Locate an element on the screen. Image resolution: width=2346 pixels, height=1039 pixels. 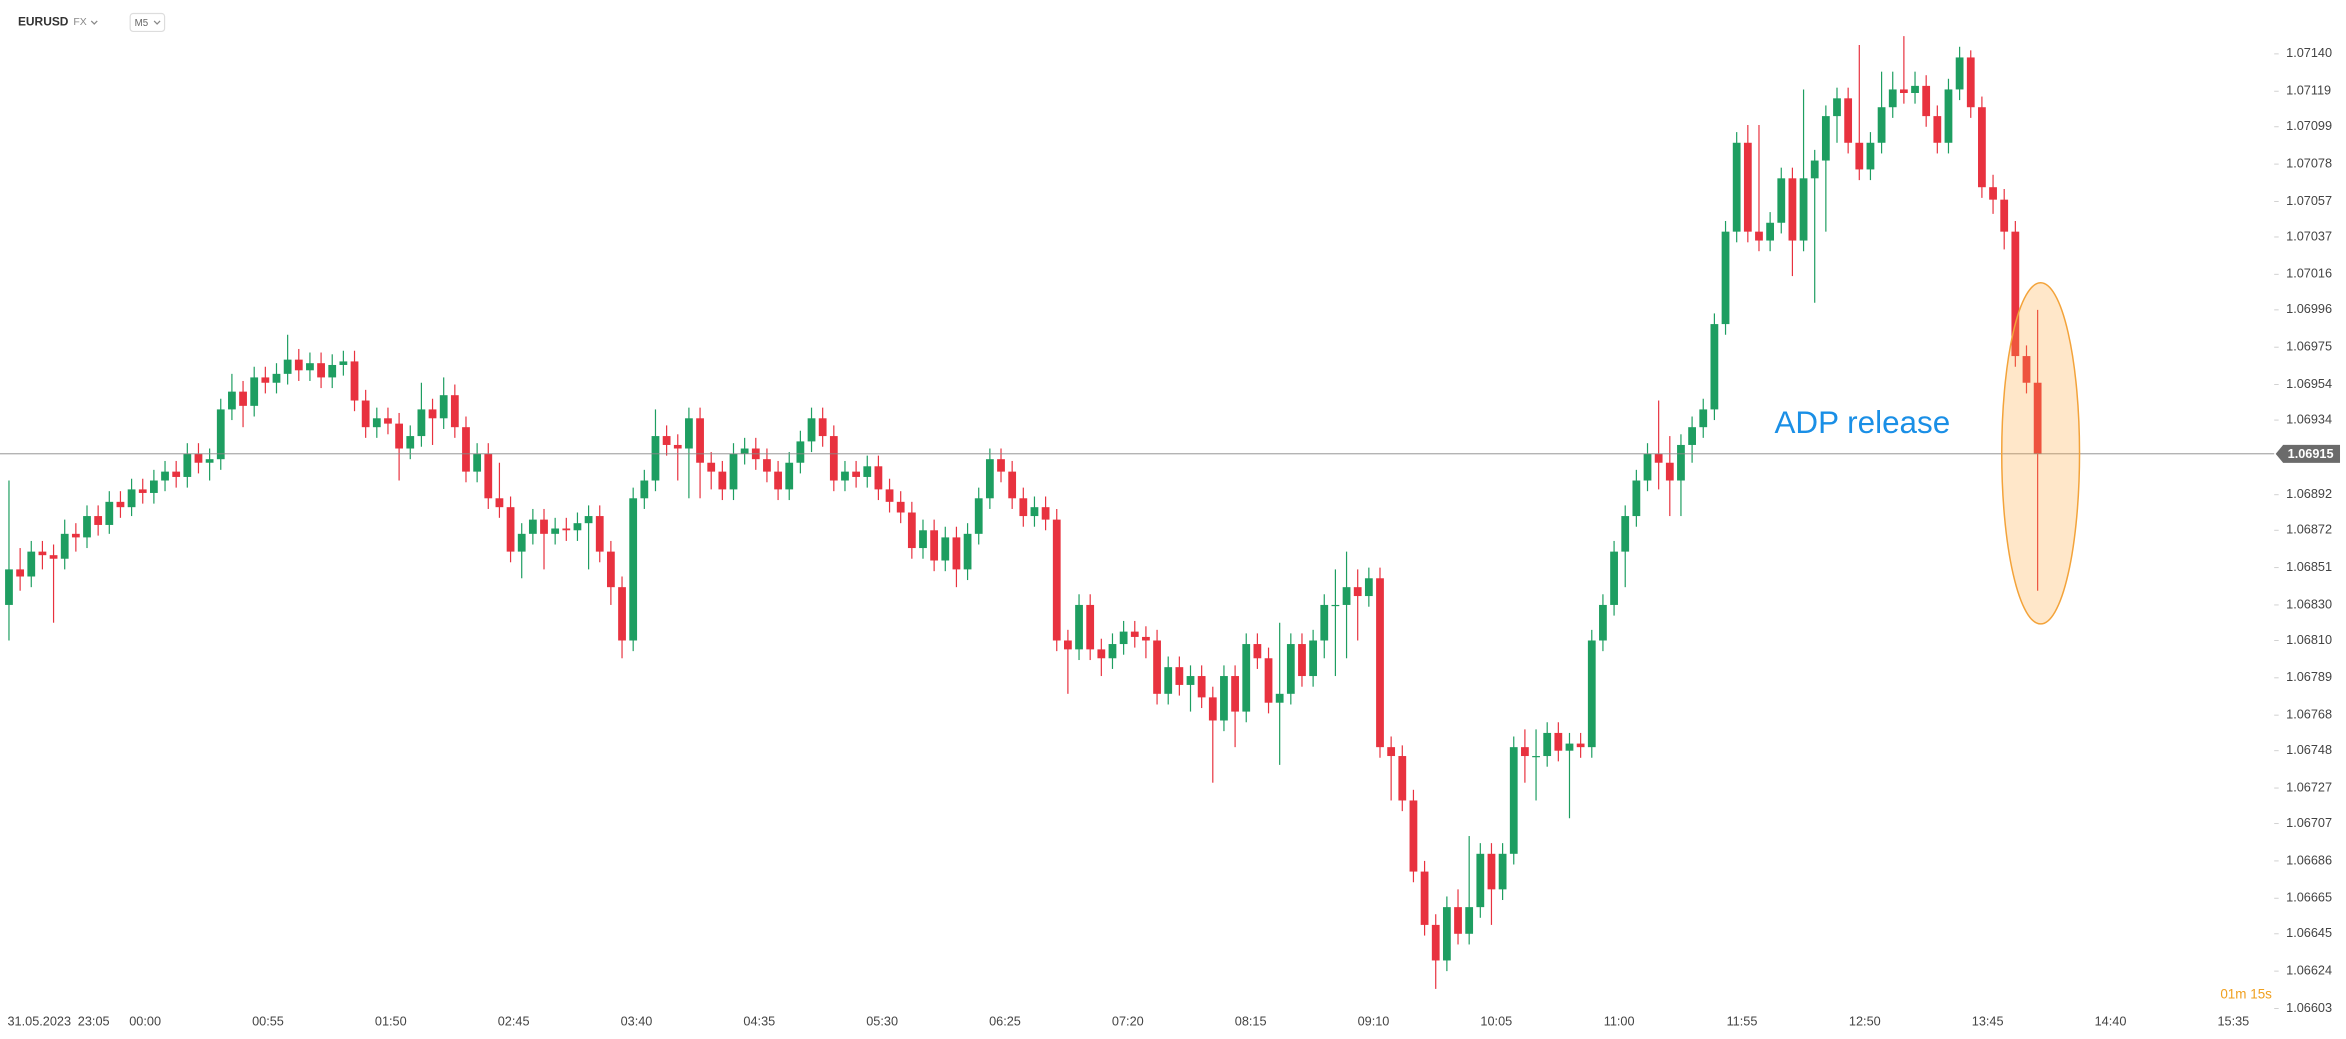
x-tick-label: 11:55 is located at coordinates (1742, 1020).